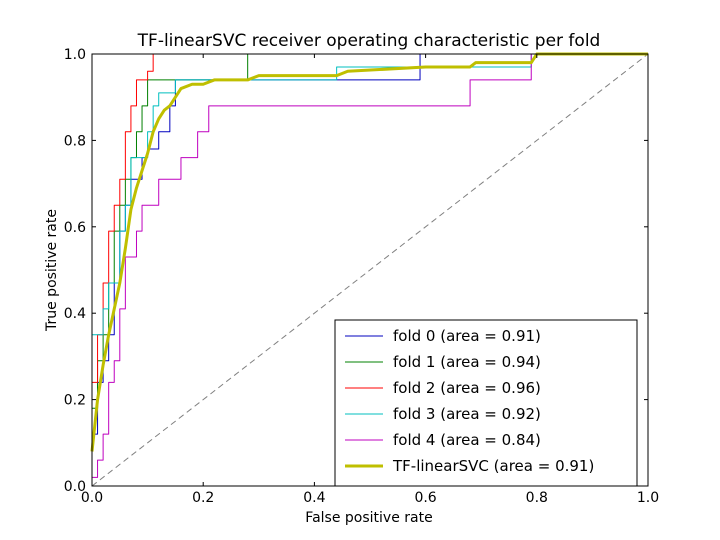 The height and width of the screenshot is (540, 720). Describe the element at coordinates (314, 498) in the screenshot. I see `x-tick-label: 0.4` at that location.